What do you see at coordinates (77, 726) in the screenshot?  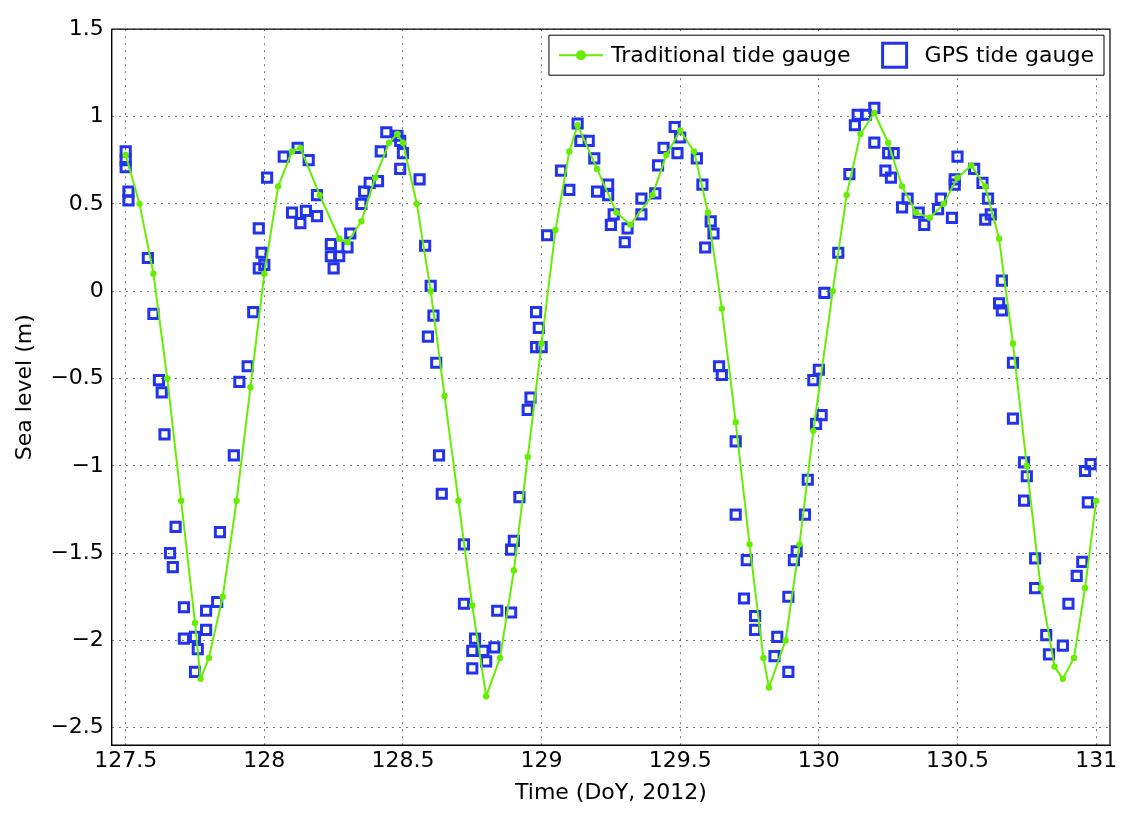 I see `y-tick-label: −2.5` at bounding box center [77, 726].